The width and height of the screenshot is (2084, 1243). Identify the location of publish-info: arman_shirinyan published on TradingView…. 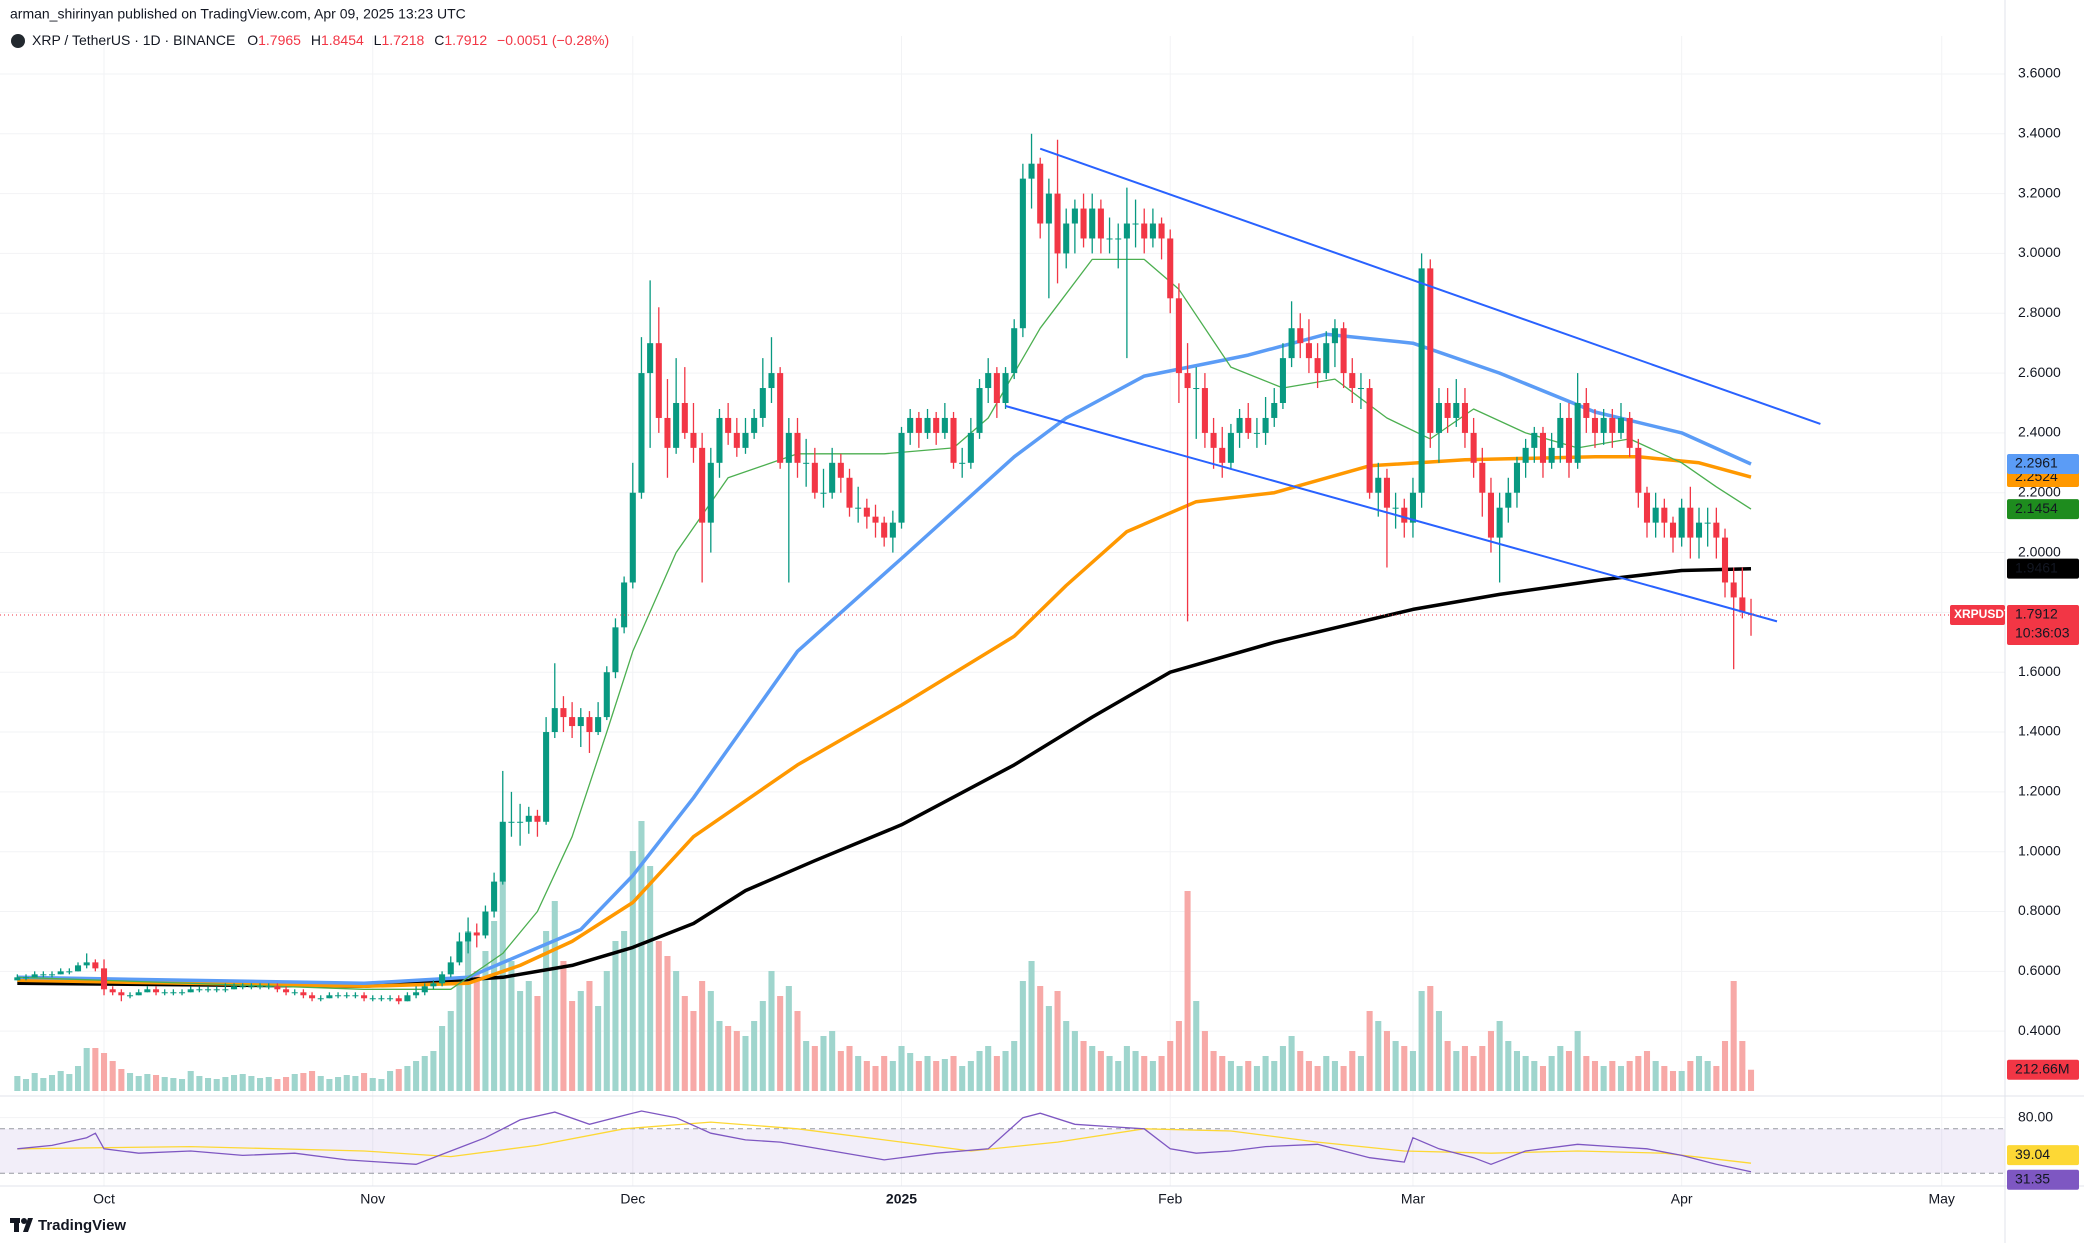
(238, 14).